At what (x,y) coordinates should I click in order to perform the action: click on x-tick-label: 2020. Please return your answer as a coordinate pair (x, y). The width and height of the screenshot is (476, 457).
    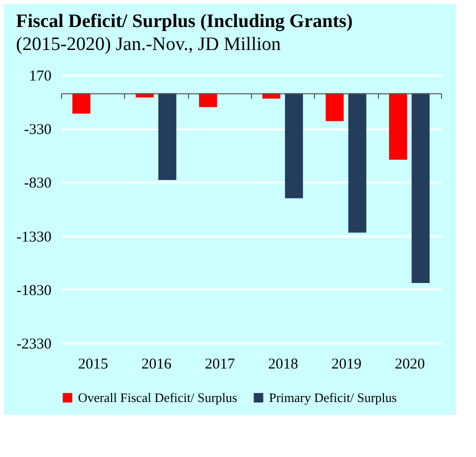
    Looking at the image, I should click on (409, 364).